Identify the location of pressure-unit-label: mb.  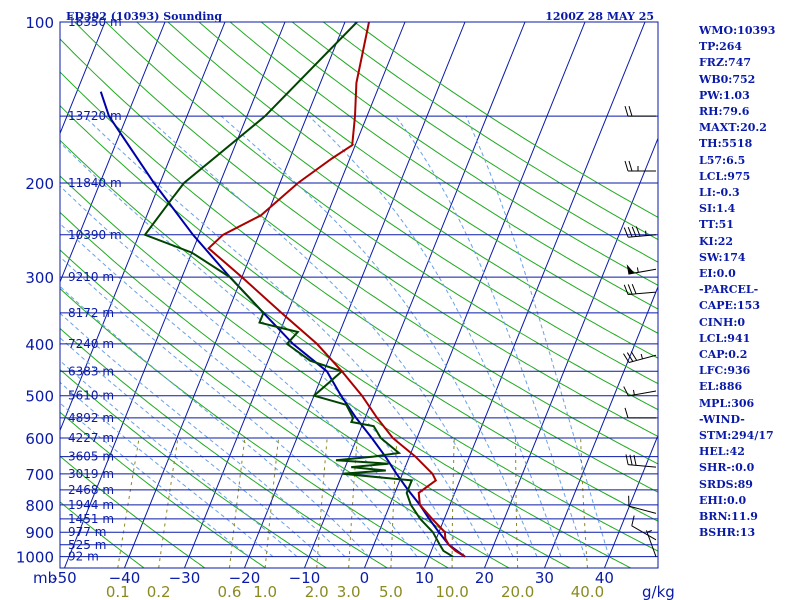
(45, 578).